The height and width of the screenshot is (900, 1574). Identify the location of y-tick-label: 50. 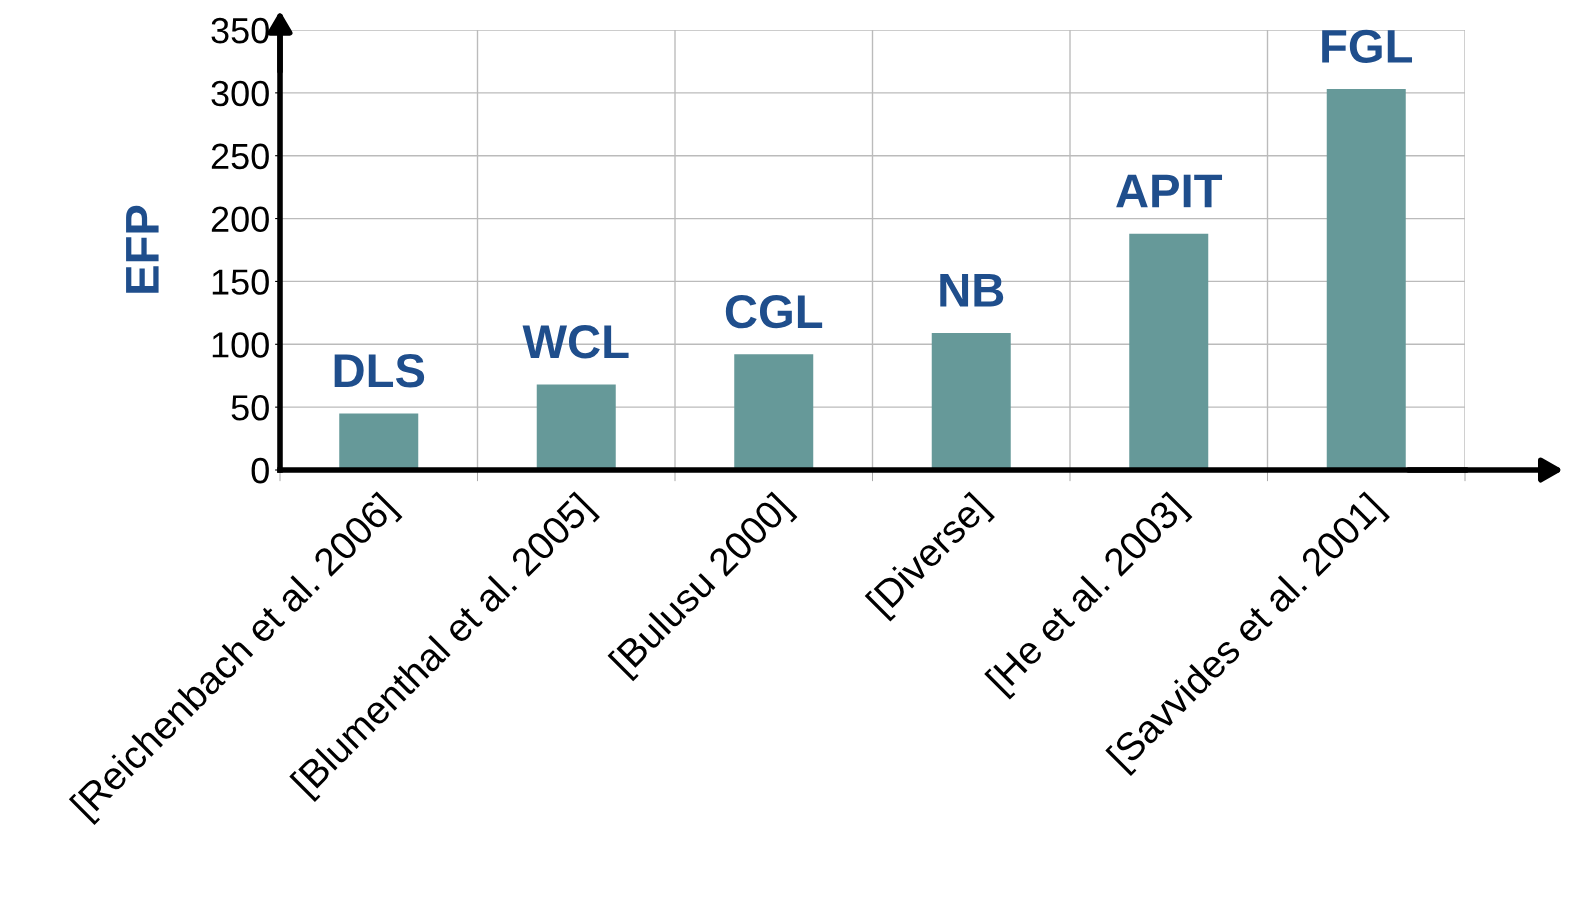
(250, 408).